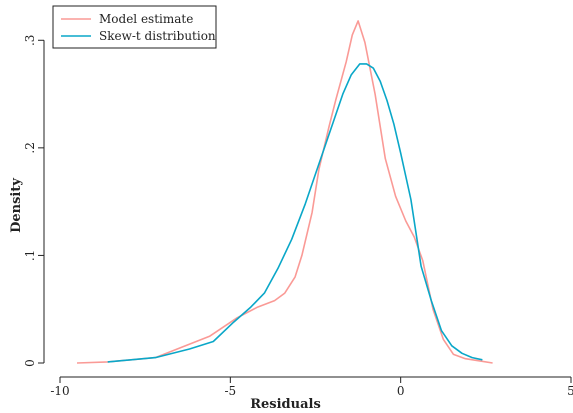 The image size is (573, 413). I want to click on legend-label: Model estimate, so click(146, 19).